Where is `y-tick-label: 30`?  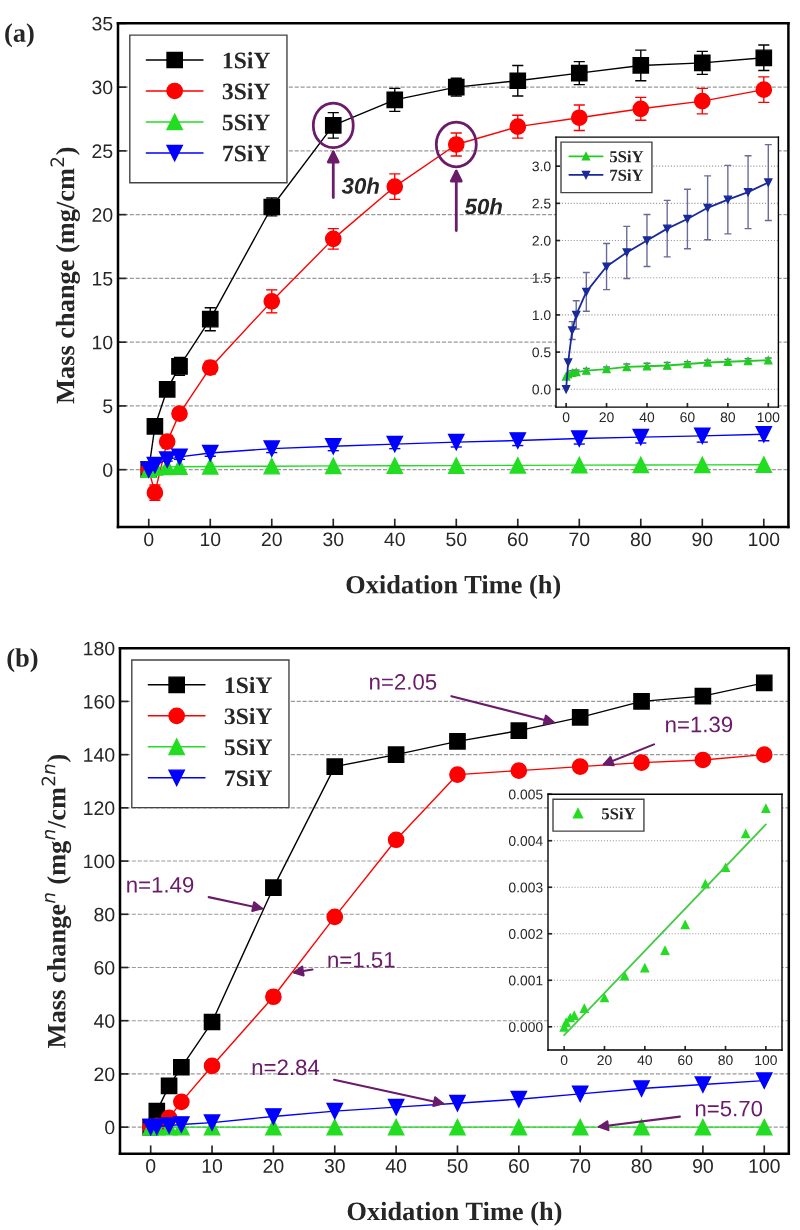
y-tick-label: 30 is located at coordinates (102, 87).